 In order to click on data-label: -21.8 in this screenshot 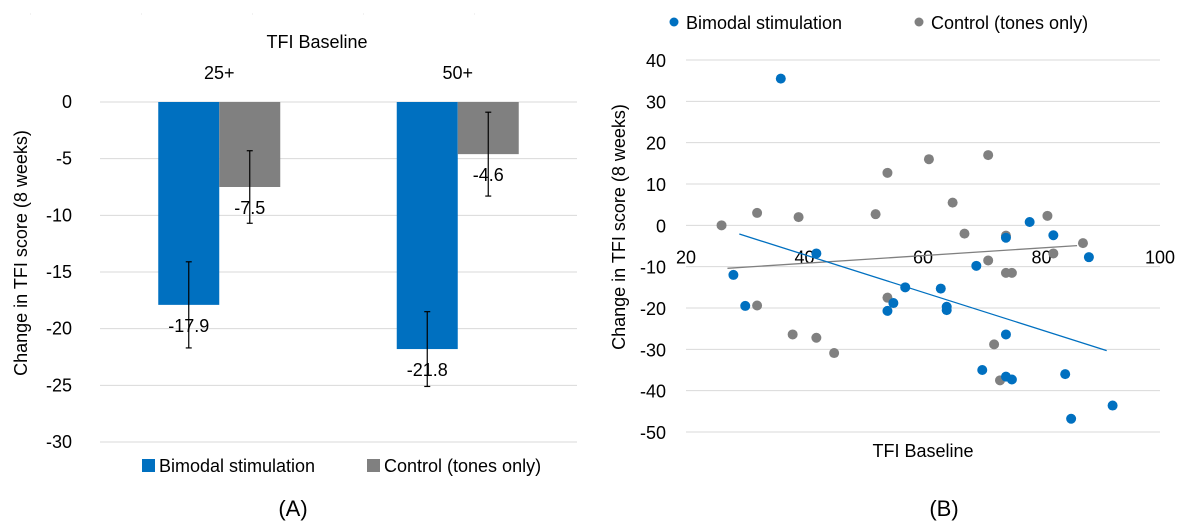, I will do `click(427, 370)`.